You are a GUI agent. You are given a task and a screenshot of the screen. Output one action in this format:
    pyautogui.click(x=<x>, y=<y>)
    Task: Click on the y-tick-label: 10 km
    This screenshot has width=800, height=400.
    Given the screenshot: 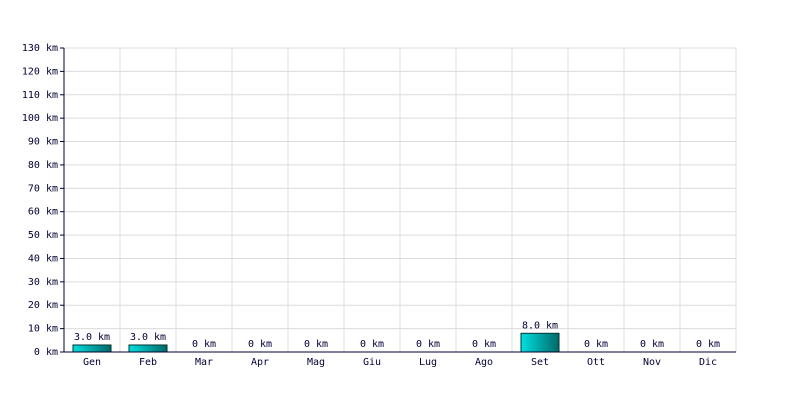 What is the action you would take?
    pyautogui.click(x=43, y=329)
    